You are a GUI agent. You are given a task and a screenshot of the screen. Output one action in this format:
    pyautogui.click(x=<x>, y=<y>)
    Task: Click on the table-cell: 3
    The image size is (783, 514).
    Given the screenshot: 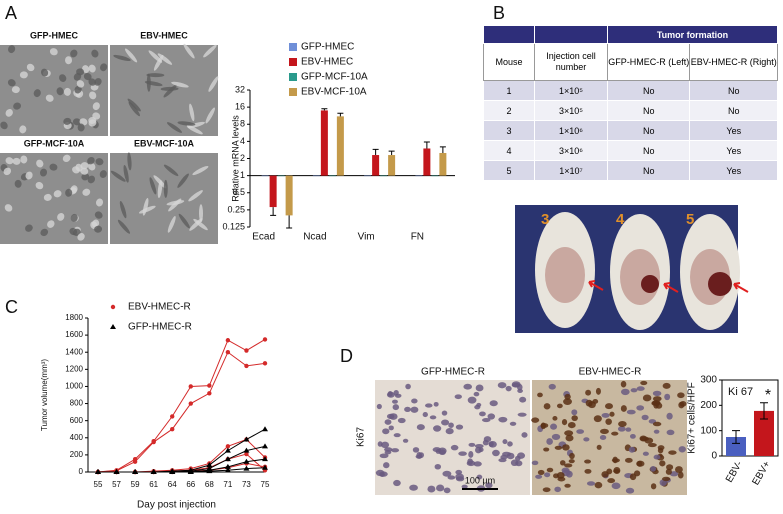 What is the action you would take?
    pyautogui.click(x=509, y=130)
    